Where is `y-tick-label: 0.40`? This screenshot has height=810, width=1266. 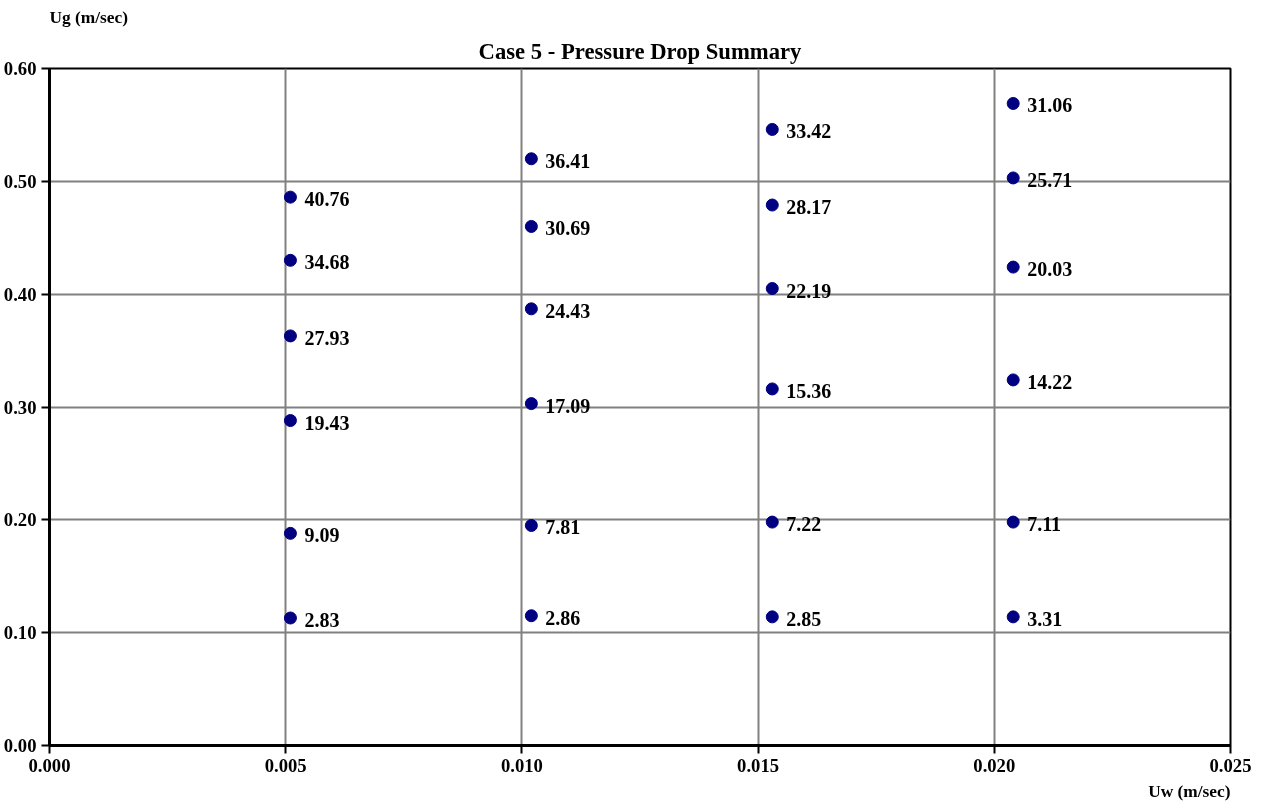 y-tick-label: 0.40 is located at coordinates (20, 294).